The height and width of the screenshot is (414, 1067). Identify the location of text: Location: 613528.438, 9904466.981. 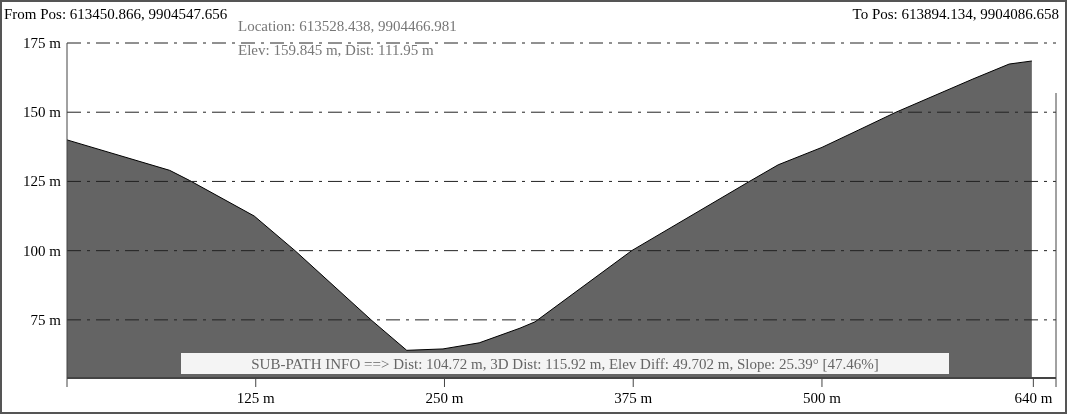
(347, 26).